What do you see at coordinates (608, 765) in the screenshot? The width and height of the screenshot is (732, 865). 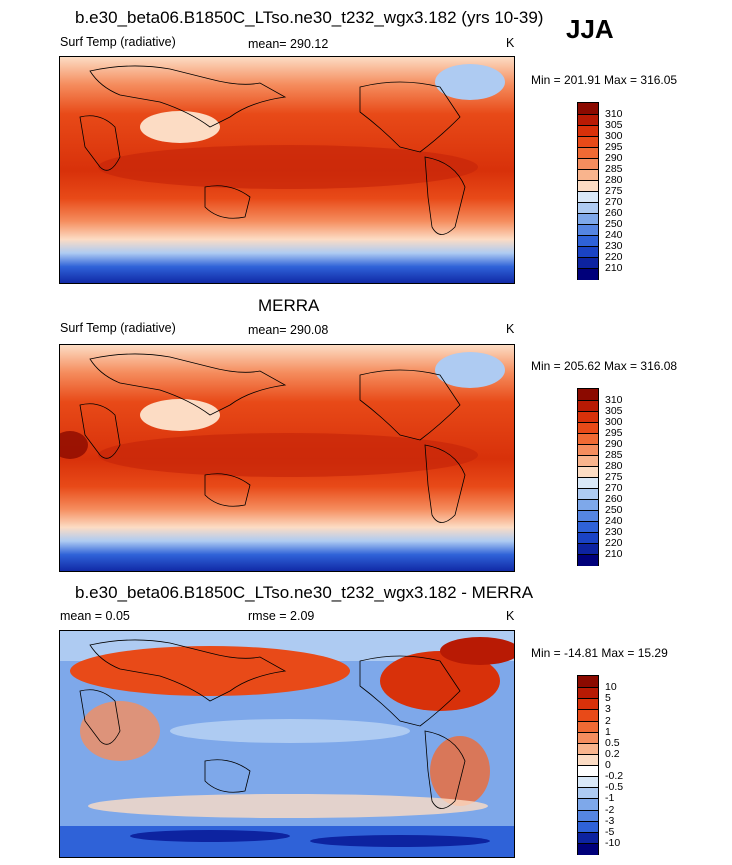 I see `colorbar-tick-label: 0` at bounding box center [608, 765].